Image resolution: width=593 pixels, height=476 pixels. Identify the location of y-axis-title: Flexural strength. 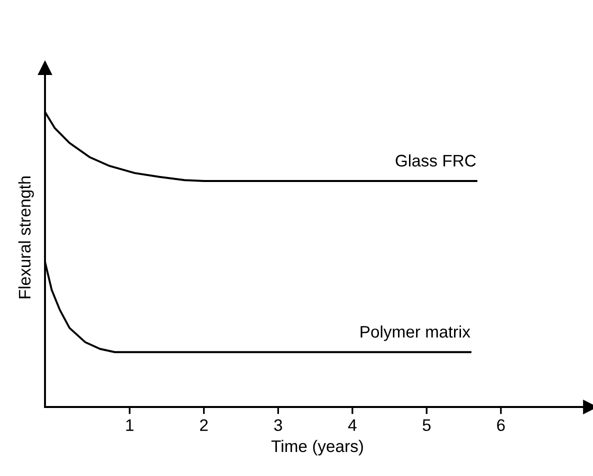
(26, 237).